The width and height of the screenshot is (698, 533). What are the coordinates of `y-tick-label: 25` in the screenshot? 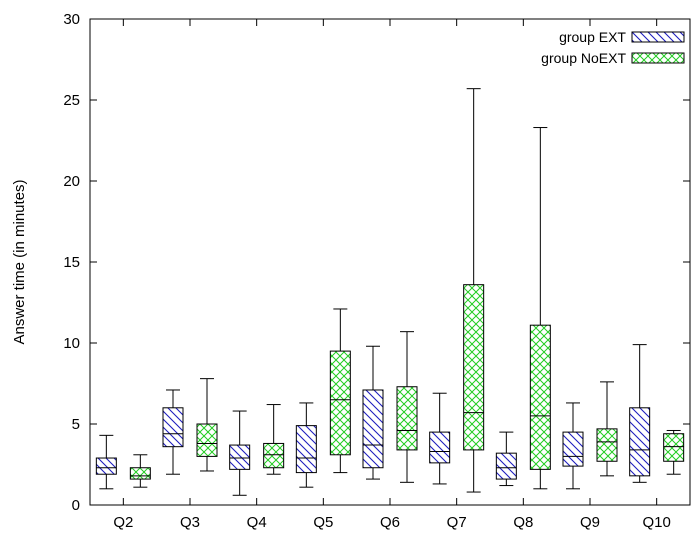 It's located at (71, 100).